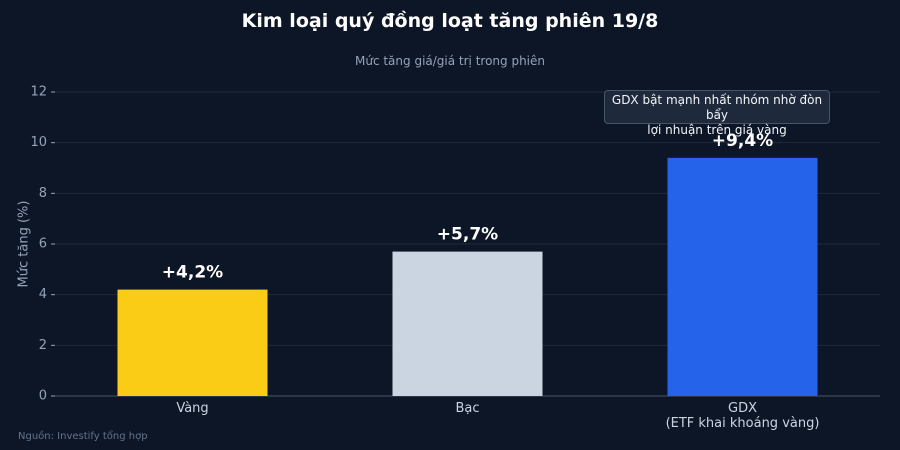 The height and width of the screenshot is (450, 900). I want to click on y-axis-label: Mức tăng (%), so click(24, 244).